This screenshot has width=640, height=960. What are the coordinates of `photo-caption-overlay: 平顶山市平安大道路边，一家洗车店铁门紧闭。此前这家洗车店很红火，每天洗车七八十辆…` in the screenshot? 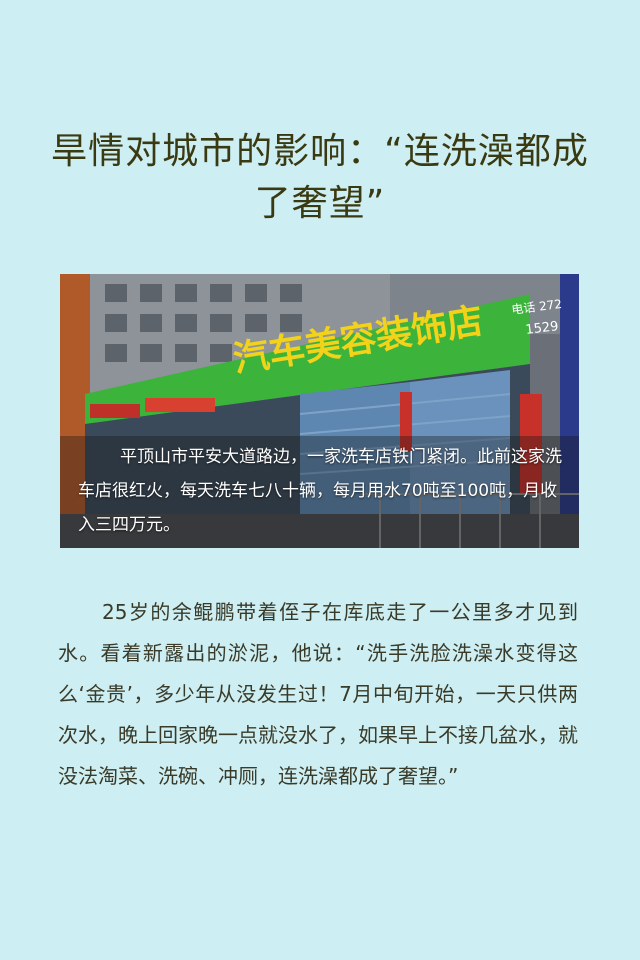 It's located at (319, 492).